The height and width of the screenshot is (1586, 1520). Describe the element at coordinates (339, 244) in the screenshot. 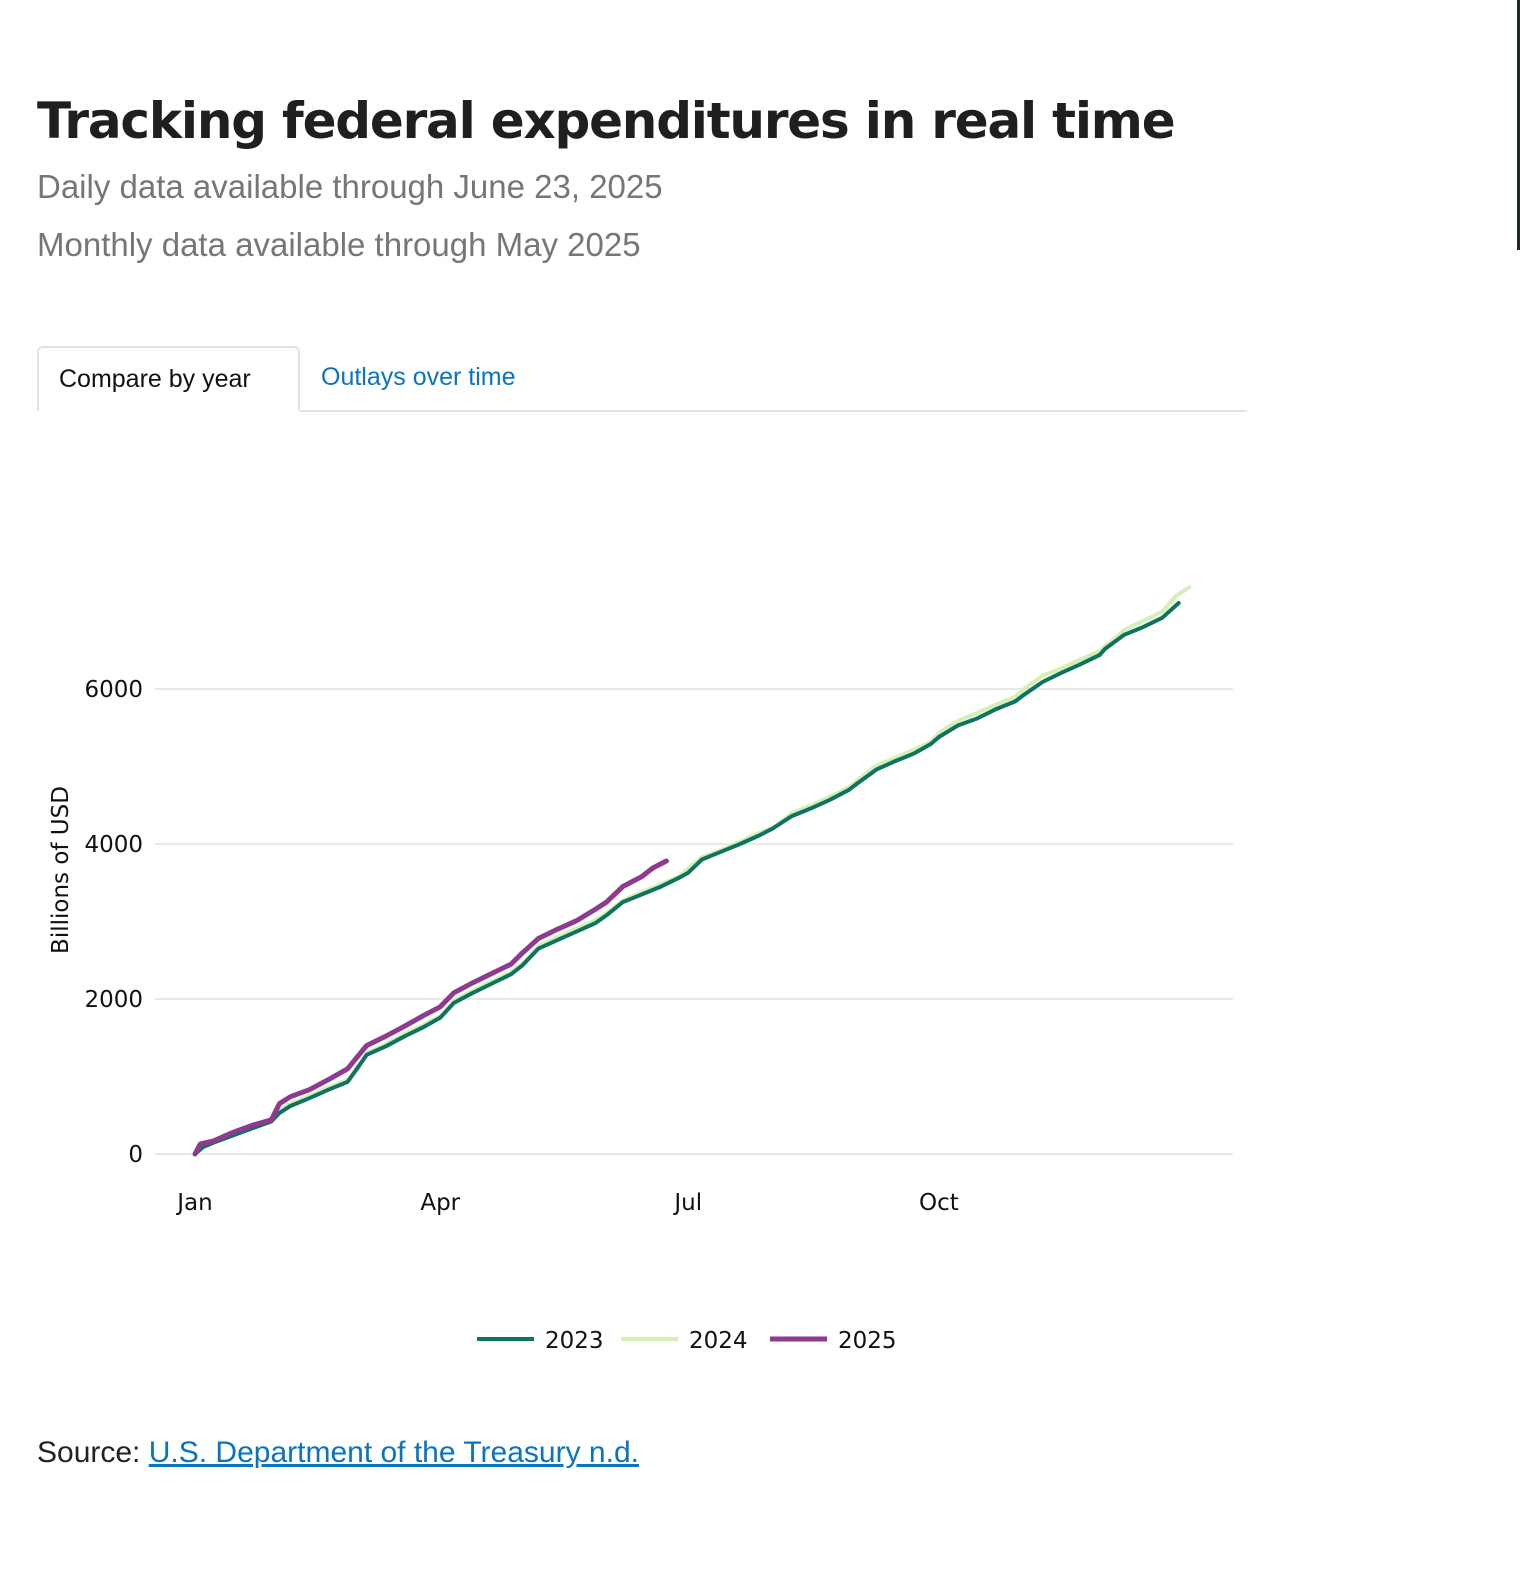

I see `monthly-data-note: Monthly data available through May 2025` at that location.